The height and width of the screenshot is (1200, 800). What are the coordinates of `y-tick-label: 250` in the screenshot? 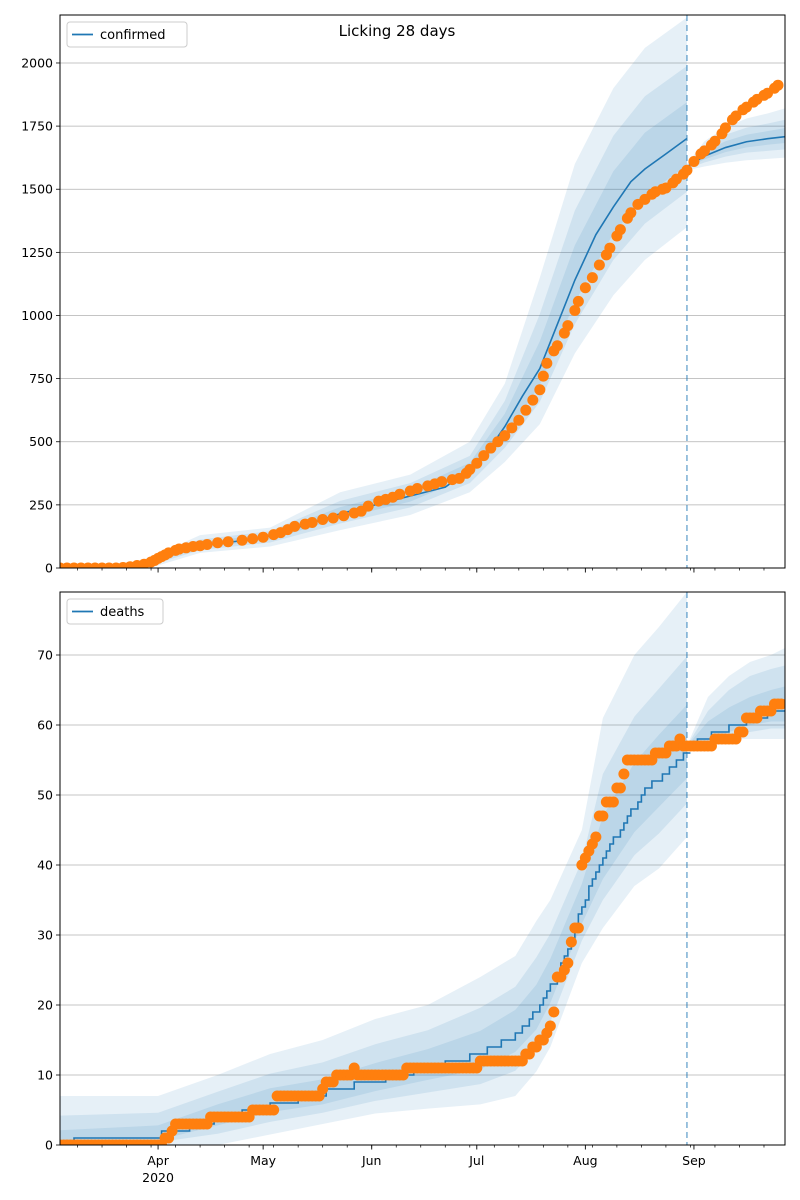 It's located at (41, 504).